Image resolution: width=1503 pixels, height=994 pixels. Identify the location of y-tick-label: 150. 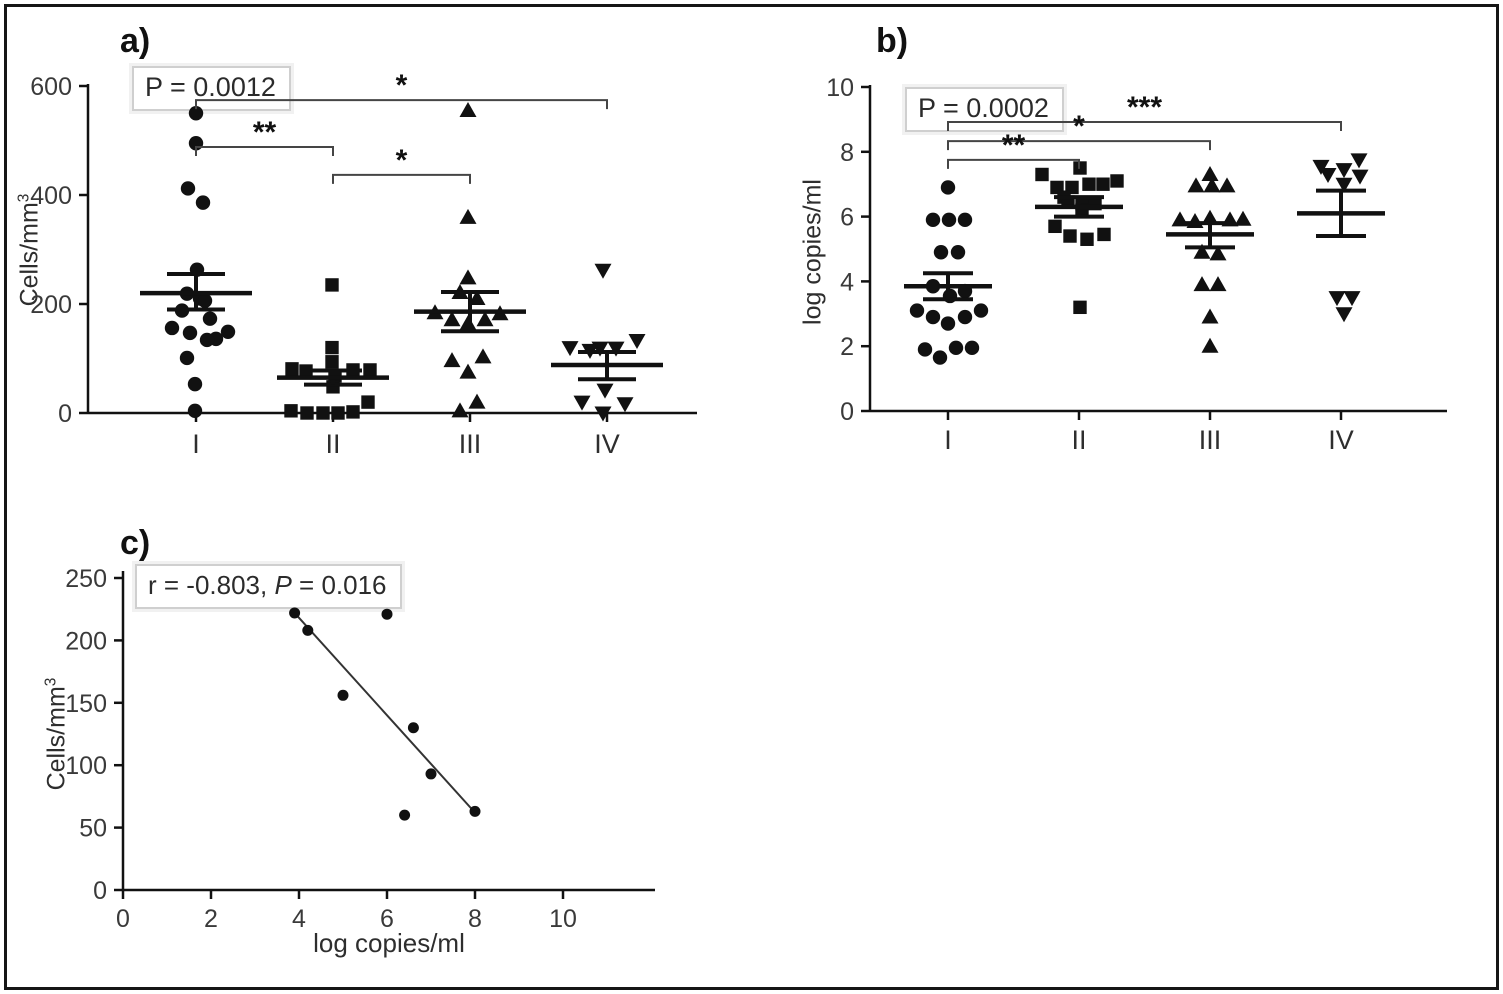
(86, 704).